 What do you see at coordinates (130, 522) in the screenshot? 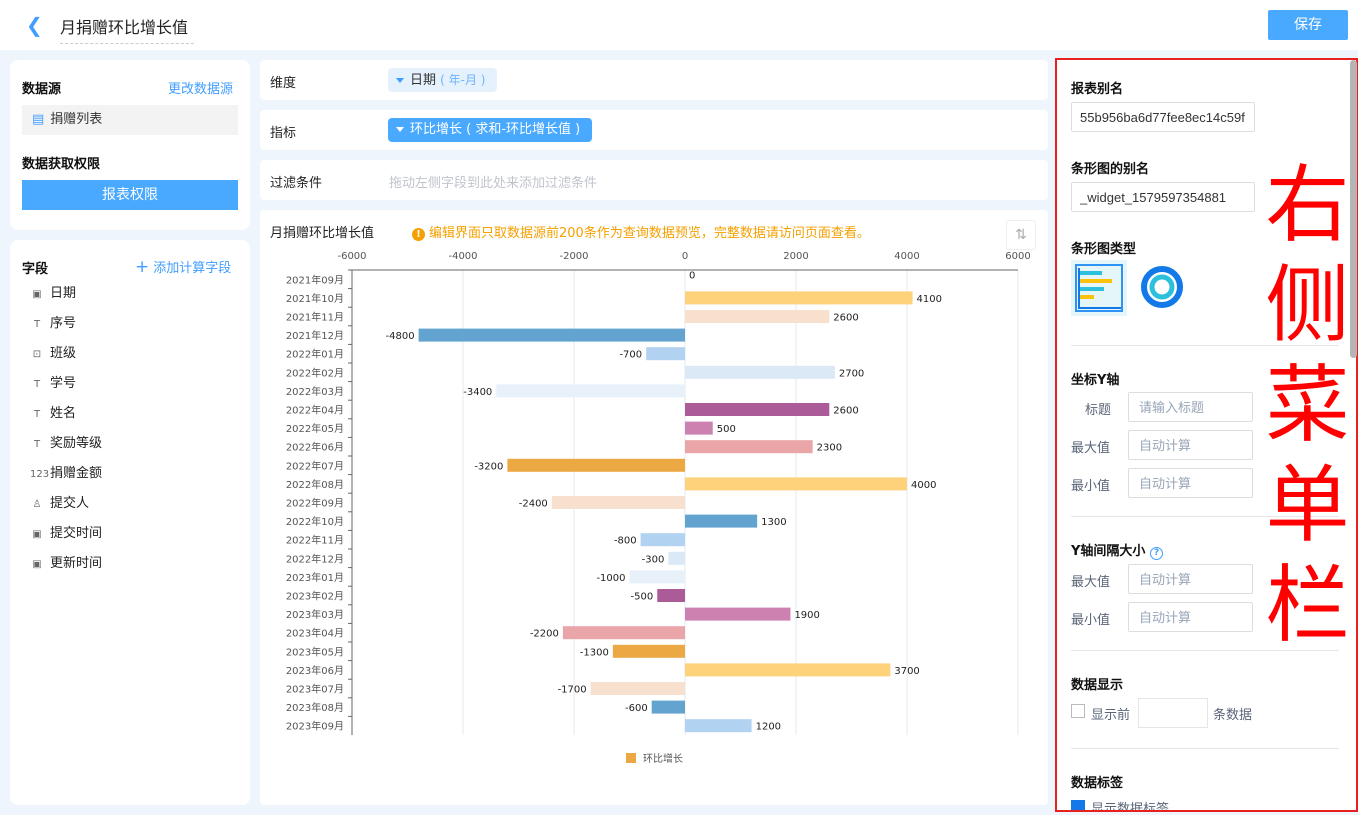
I see `fields-card` at bounding box center [130, 522].